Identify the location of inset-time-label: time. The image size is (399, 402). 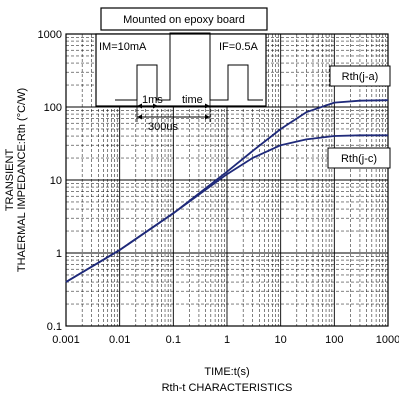
(192, 100).